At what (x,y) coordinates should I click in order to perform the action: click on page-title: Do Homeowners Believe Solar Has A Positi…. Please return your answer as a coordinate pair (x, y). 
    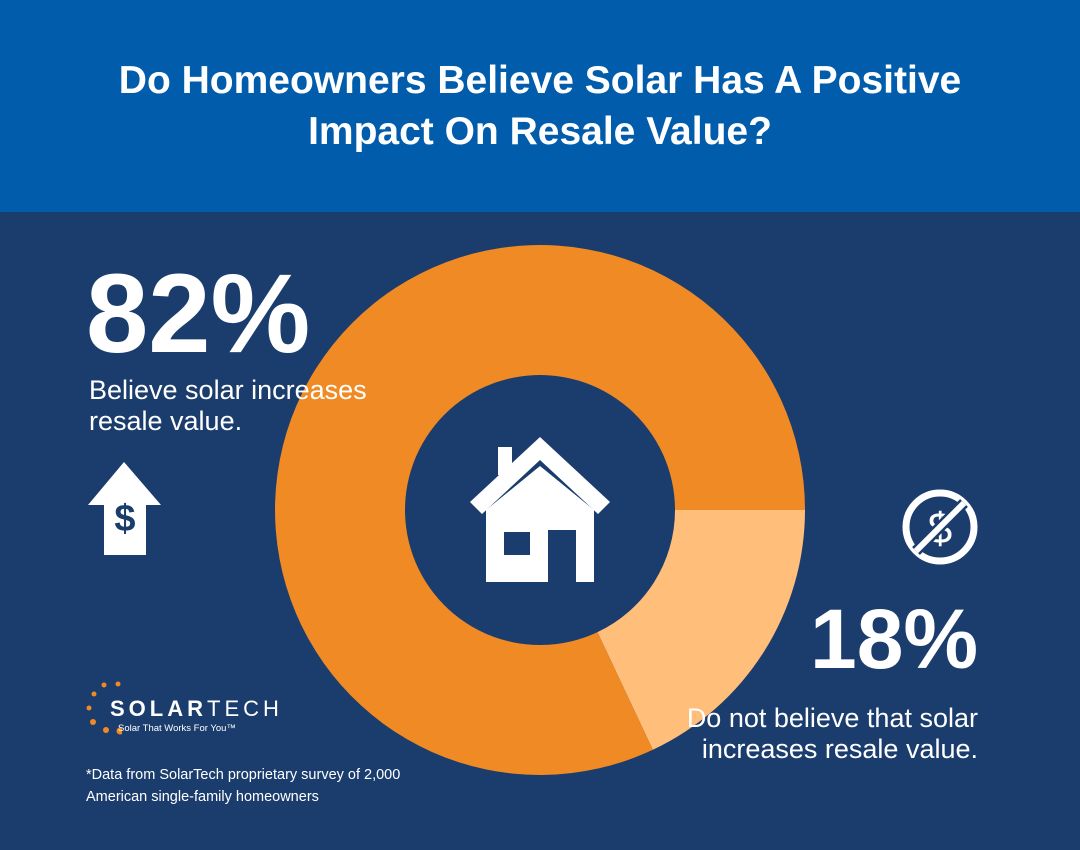
    Looking at the image, I should click on (540, 106).